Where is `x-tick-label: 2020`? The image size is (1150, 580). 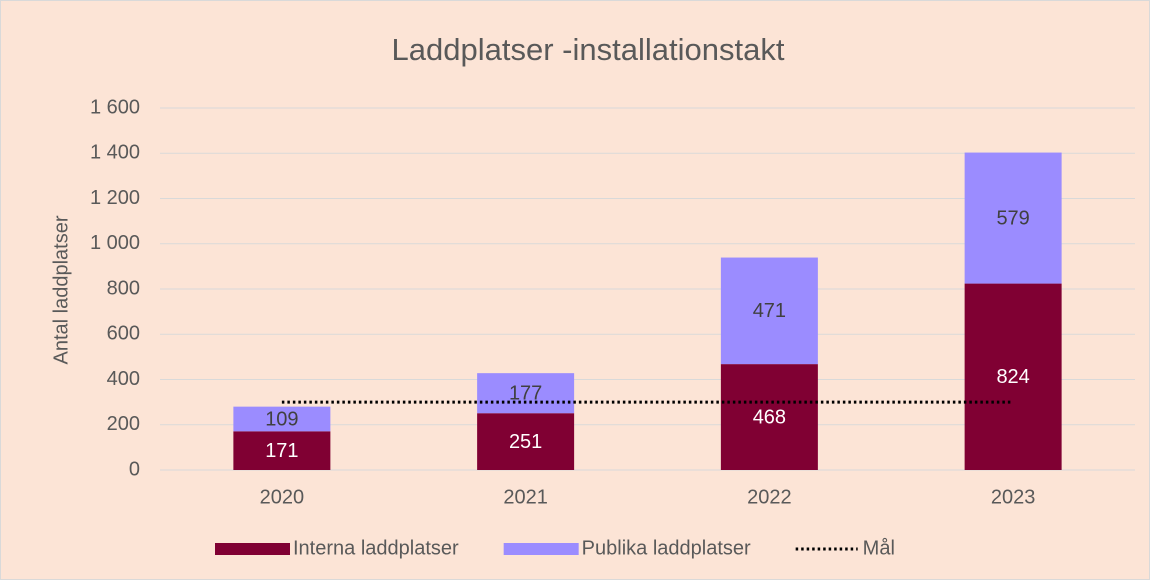 x-tick-label: 2020 is located at coordinates (282, 497).